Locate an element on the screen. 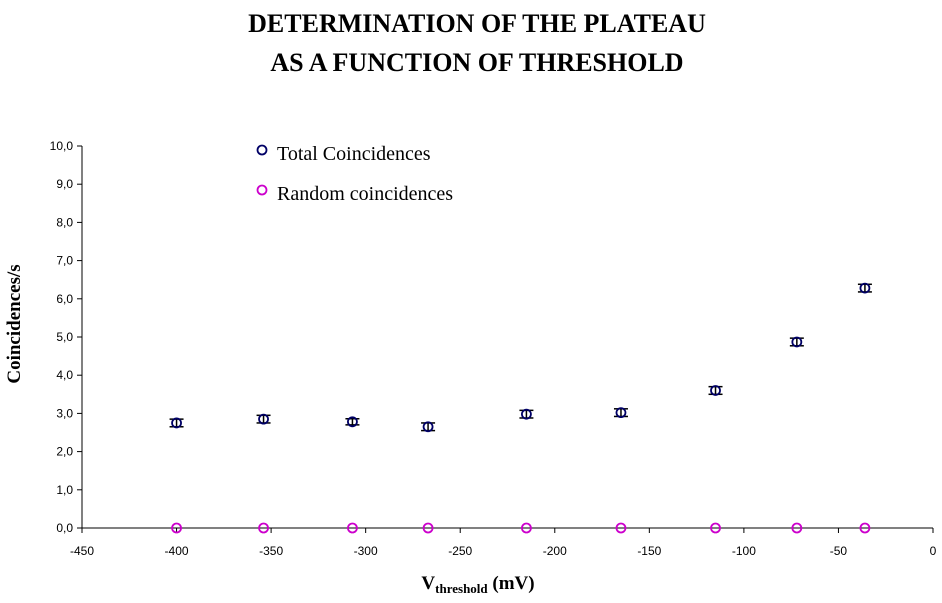 This screenshot has height=603, width=942. y-tick-label: 9,0 is located at coordinates (64, 184).